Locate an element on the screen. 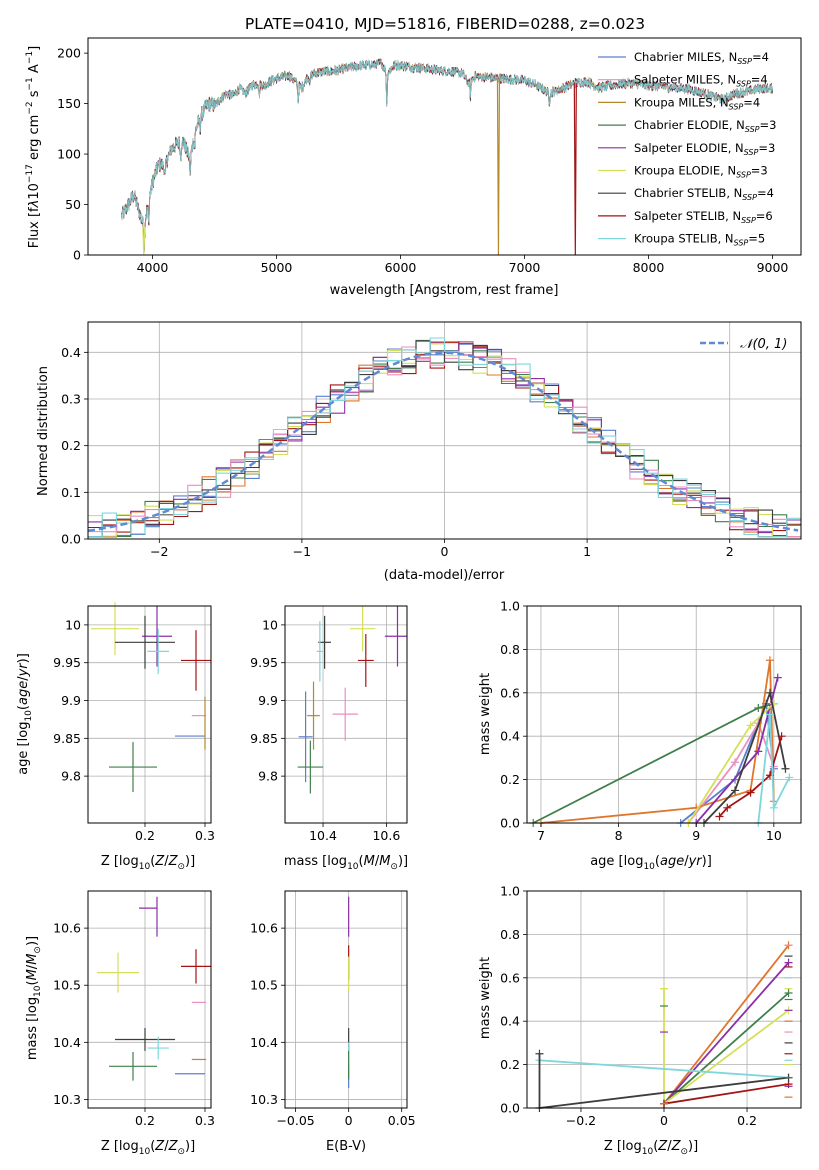 The height and width of the screenshot is (1170, 819). histogram-series is located at coordinates (444, 439).